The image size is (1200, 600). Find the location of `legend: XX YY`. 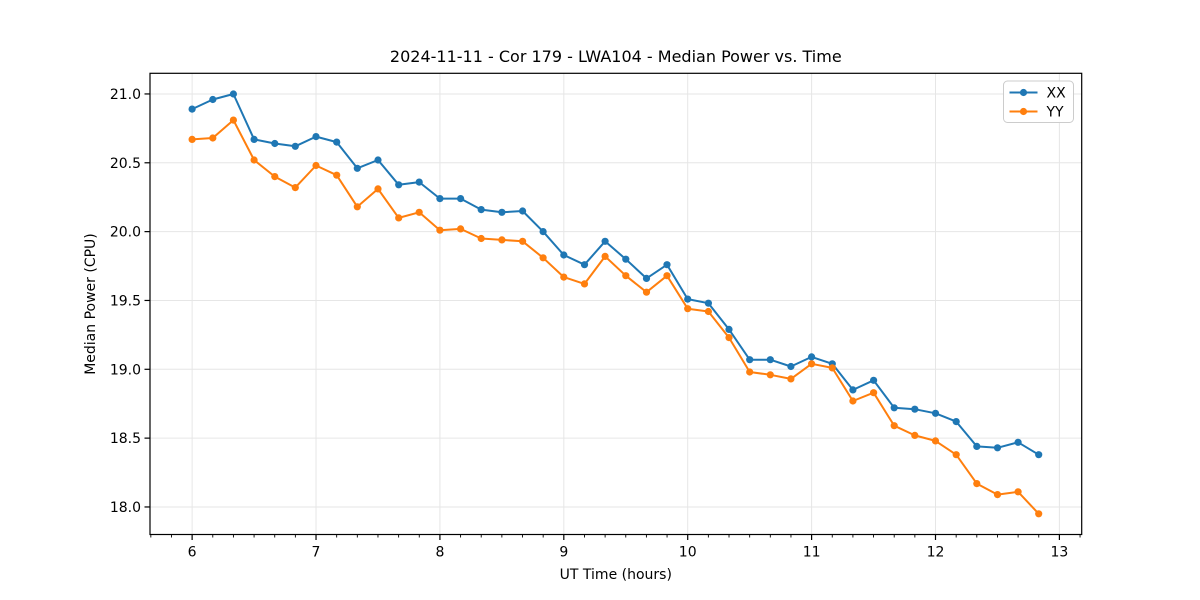

legend: XX YY is located at coordinates (1038, 101).